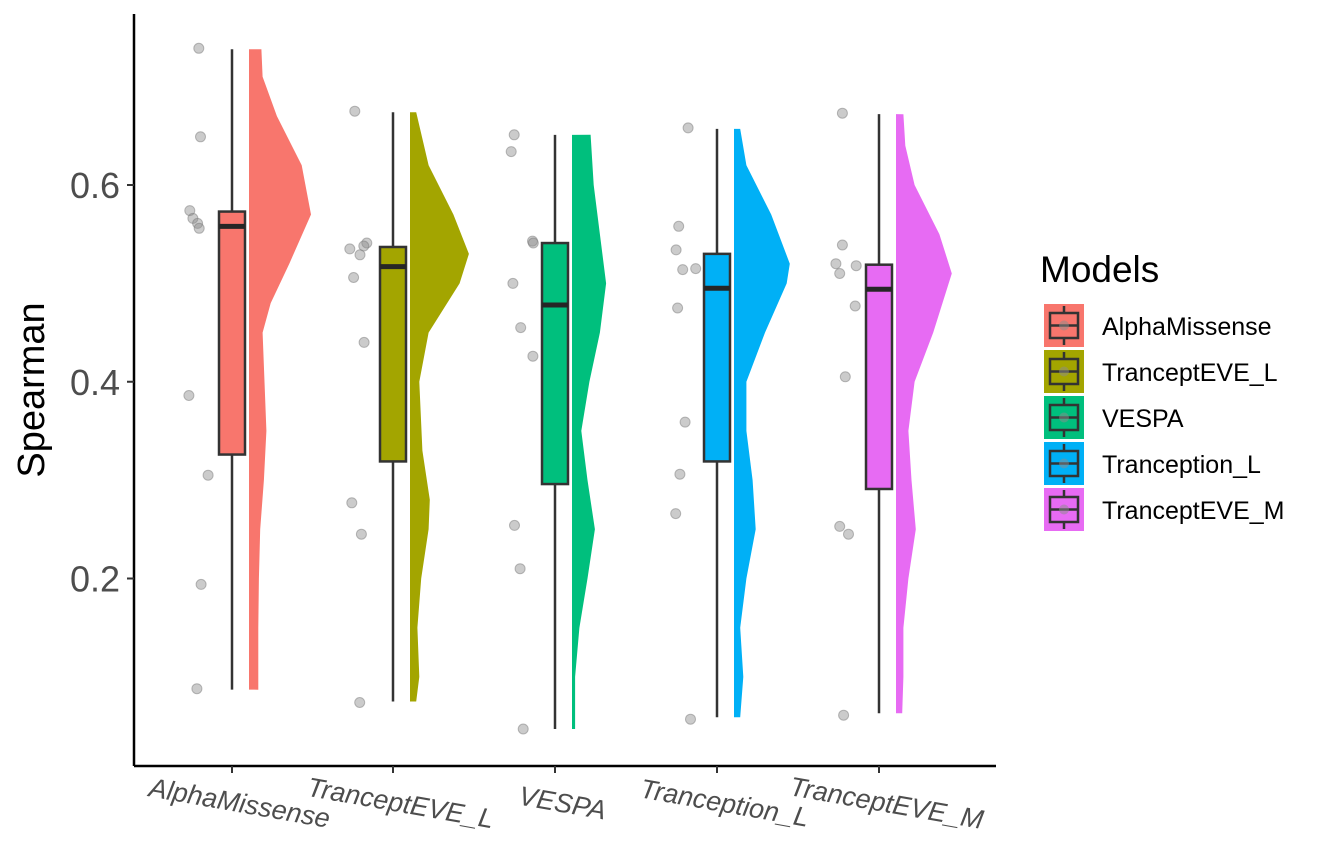  Describe the element at coordinates (238, 803) in the screenshot. I see `x-tick-label: AlphaMissense` at that location.